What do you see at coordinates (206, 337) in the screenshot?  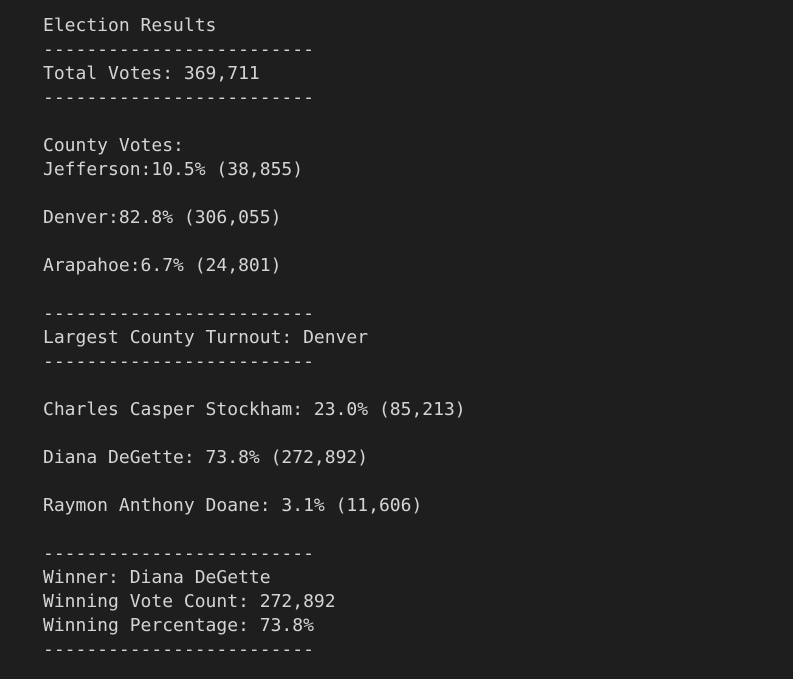 I see `output-line: Largest County Turnout: Denver` at bounding box center [206, 337].